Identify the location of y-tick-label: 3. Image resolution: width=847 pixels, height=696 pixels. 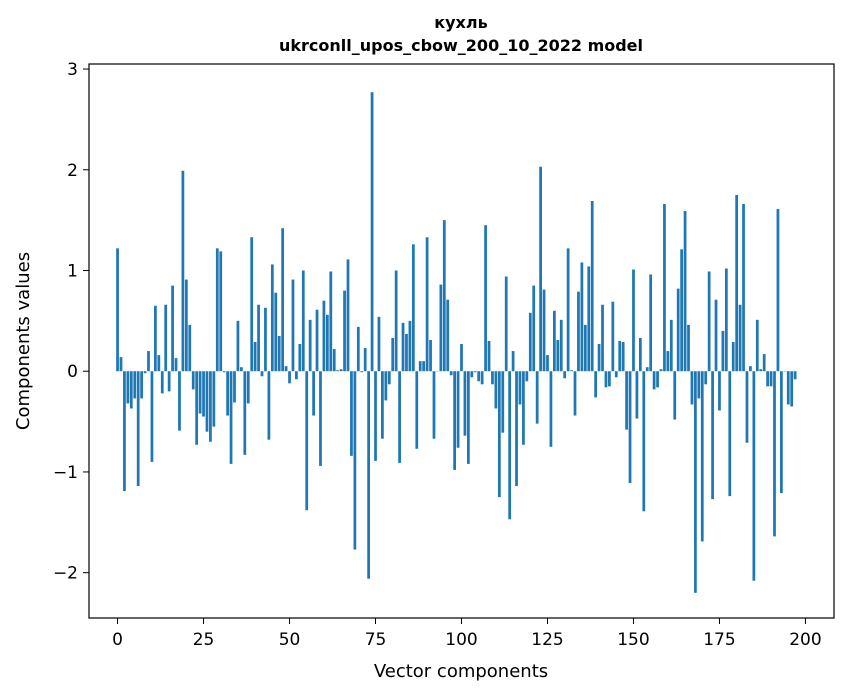
(72, 70).